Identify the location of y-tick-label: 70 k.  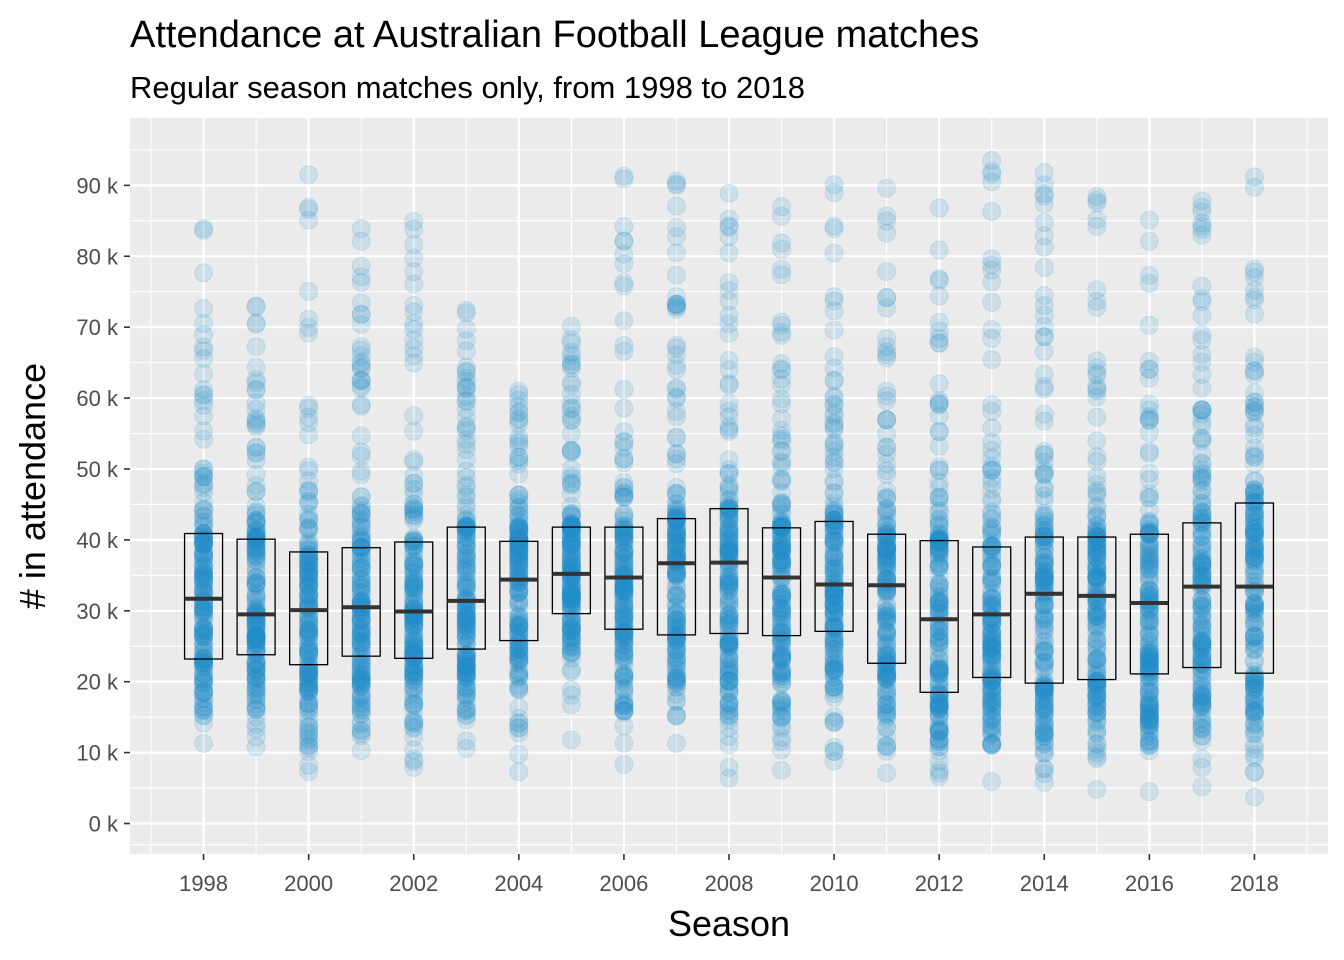
(97, 327).